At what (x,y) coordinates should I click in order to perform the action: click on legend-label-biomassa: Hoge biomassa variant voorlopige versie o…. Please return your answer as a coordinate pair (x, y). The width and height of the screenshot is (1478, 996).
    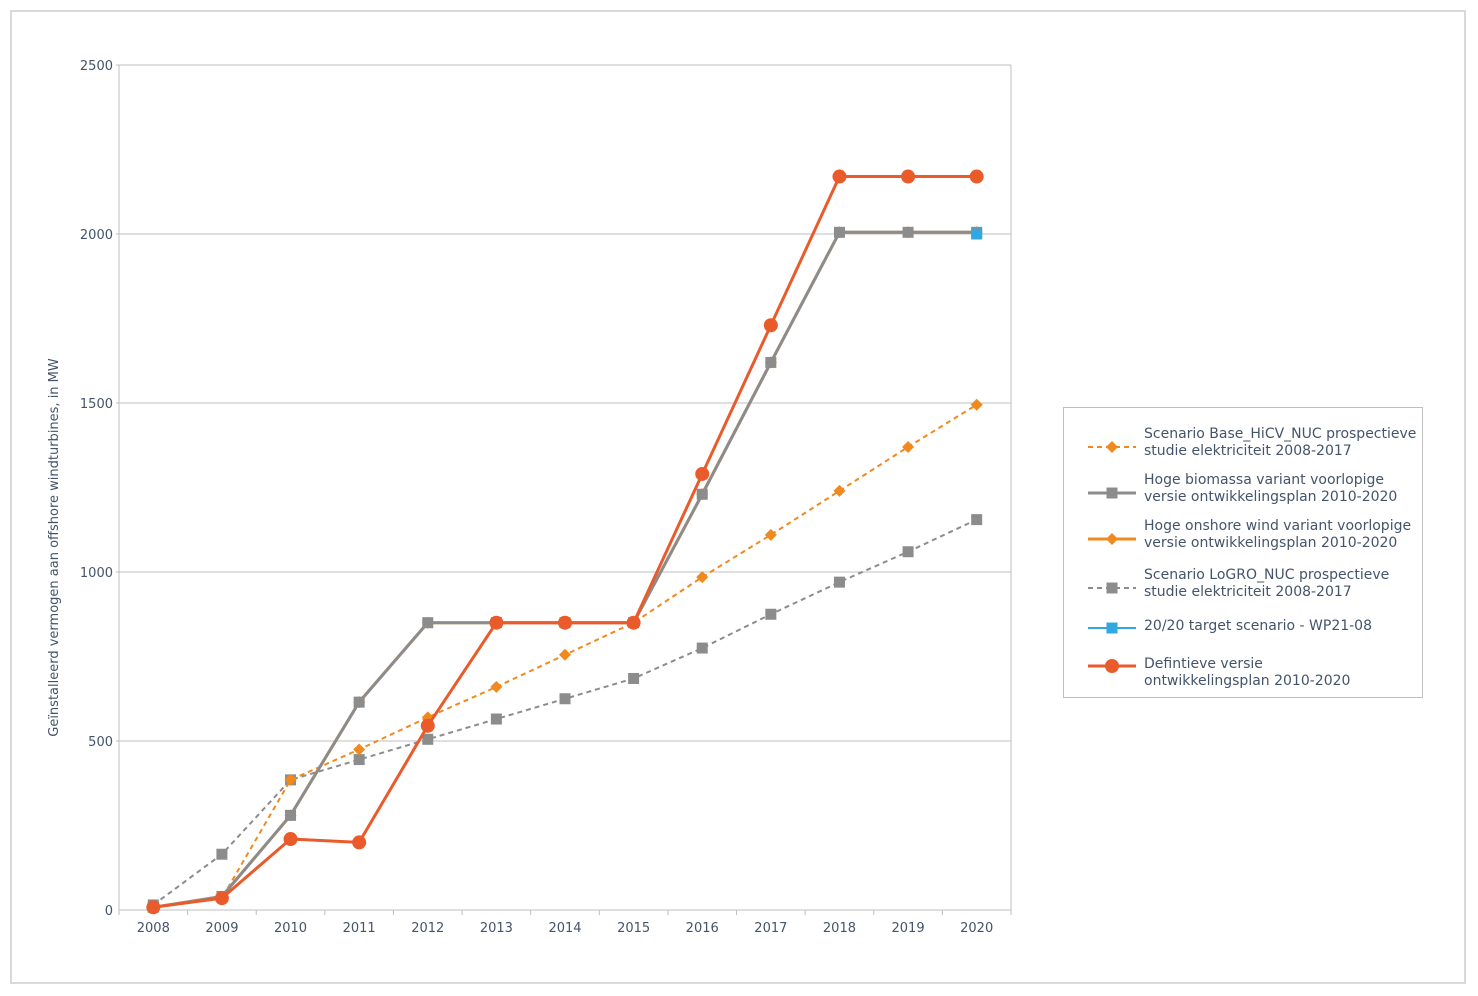
    Looking at the image, I should click on (1271, 488).